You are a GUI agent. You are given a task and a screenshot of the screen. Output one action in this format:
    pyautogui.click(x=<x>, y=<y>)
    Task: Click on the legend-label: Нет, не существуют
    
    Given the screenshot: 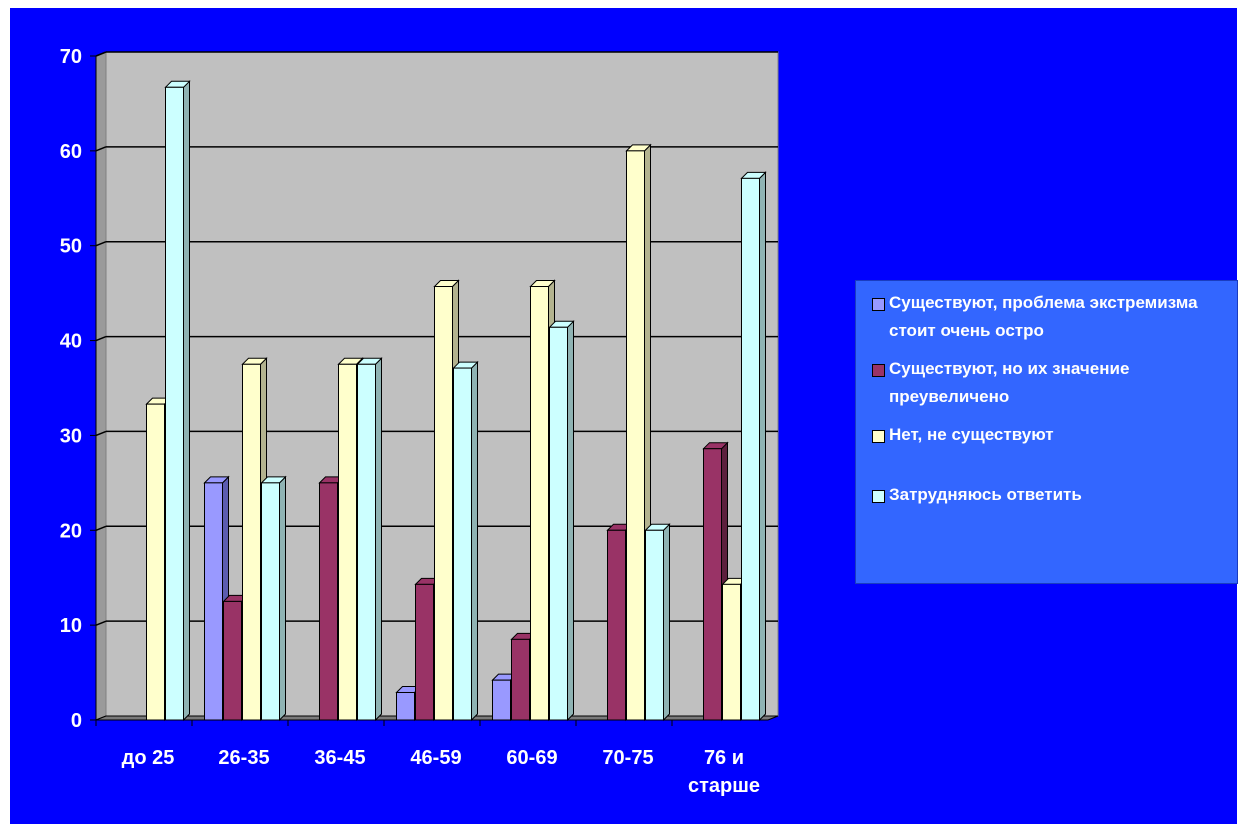 What is the action you would take?
    pyautogui.click(x=971, y=434)
    